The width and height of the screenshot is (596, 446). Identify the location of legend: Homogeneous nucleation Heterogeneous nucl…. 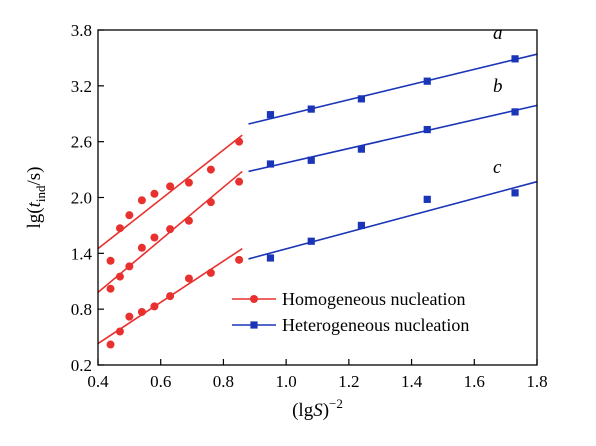
(350, 312).